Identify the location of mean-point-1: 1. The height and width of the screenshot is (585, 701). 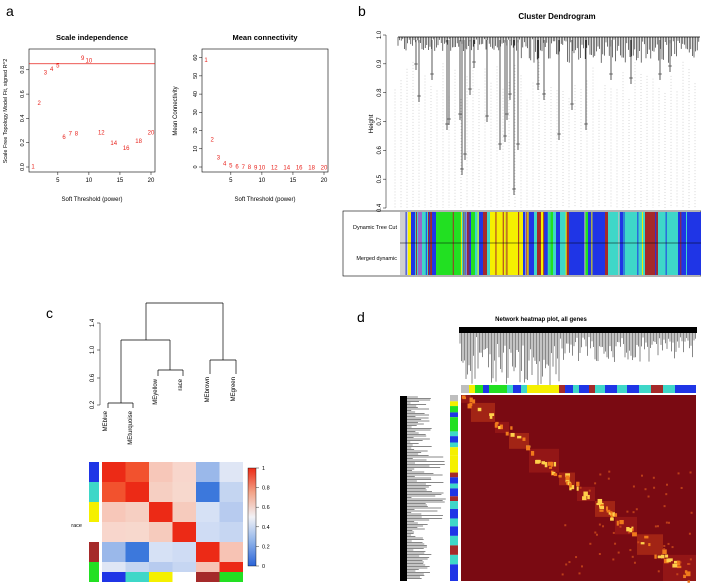
(206, 61).